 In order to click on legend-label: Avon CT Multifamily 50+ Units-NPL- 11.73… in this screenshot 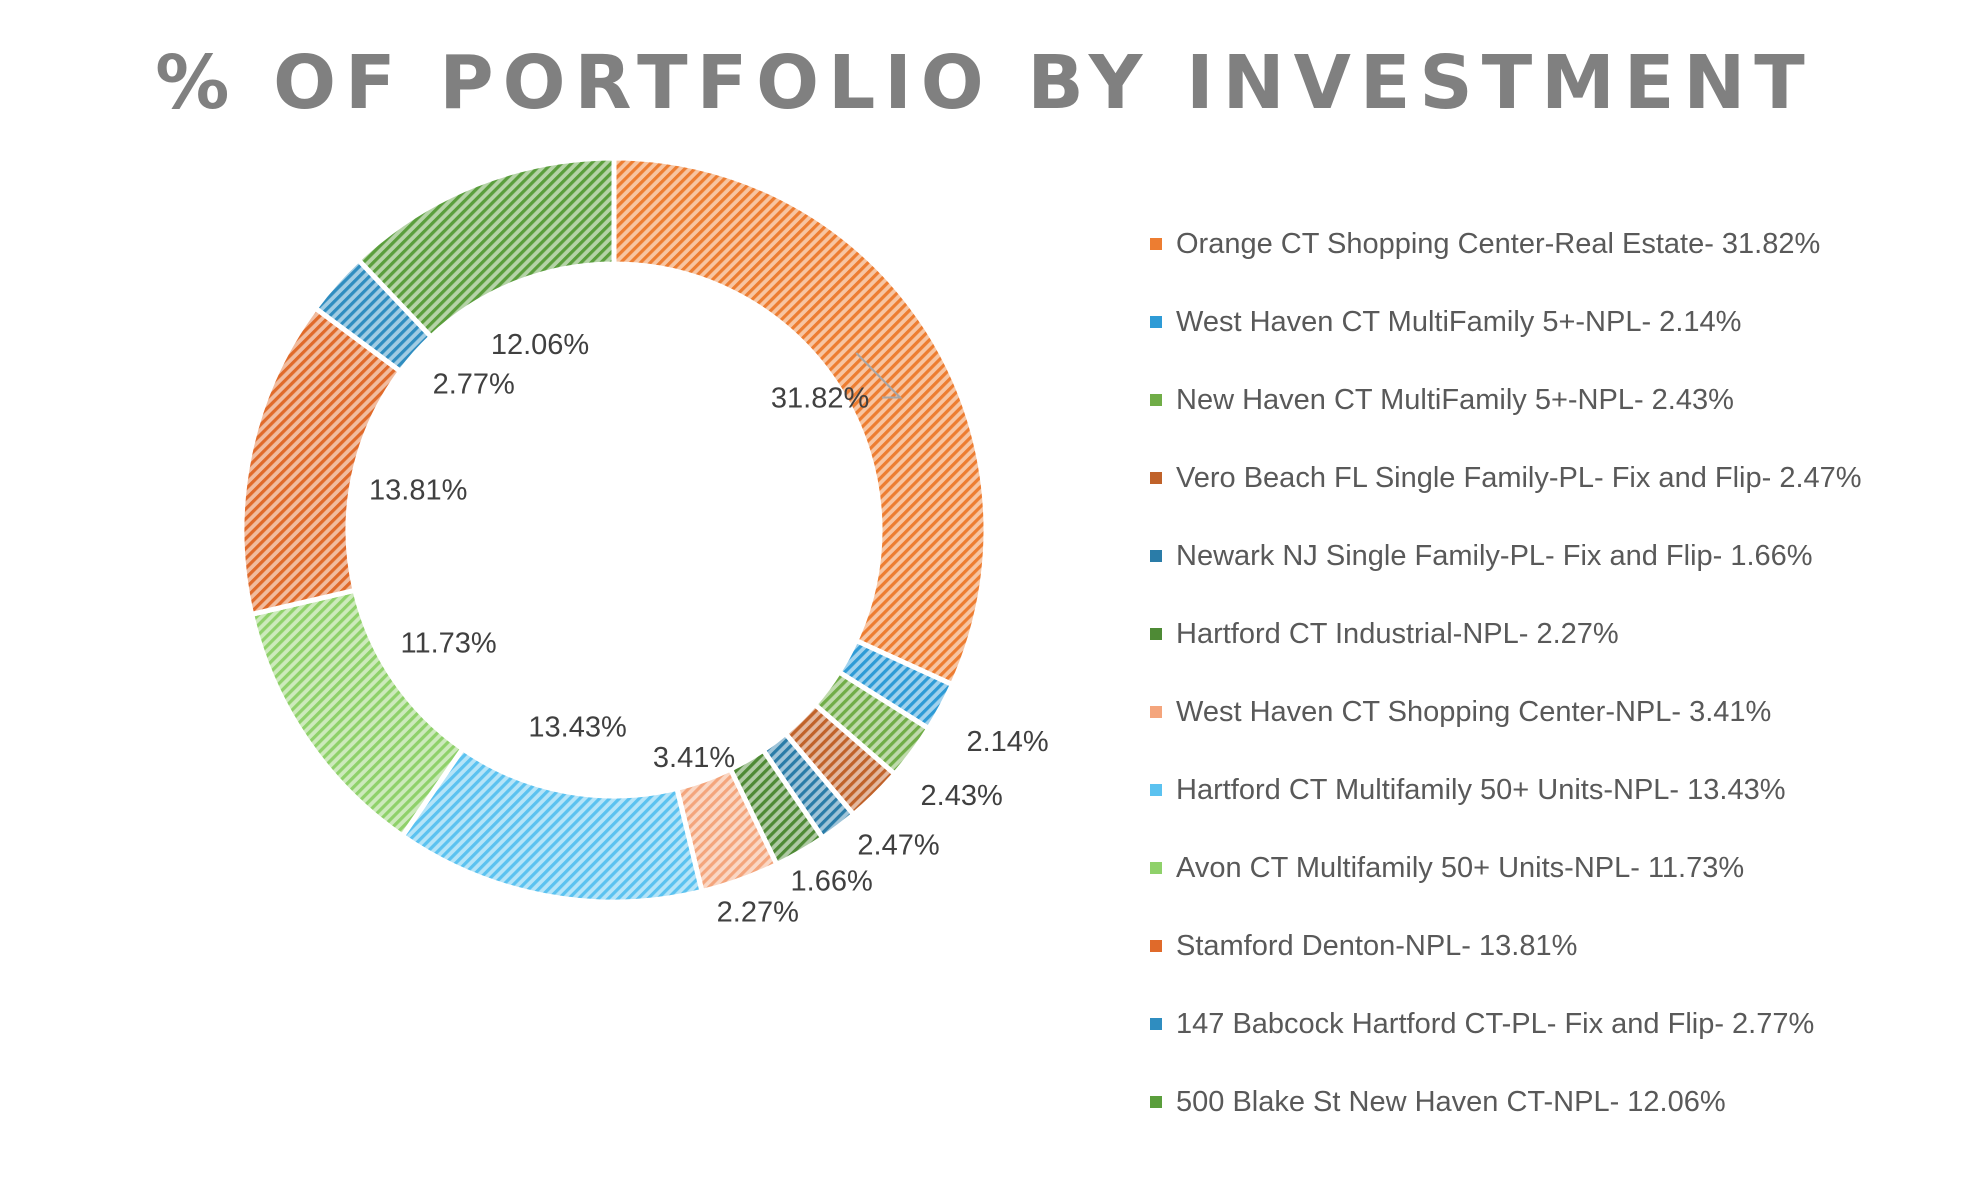, I will do `click(1460, 867)`.